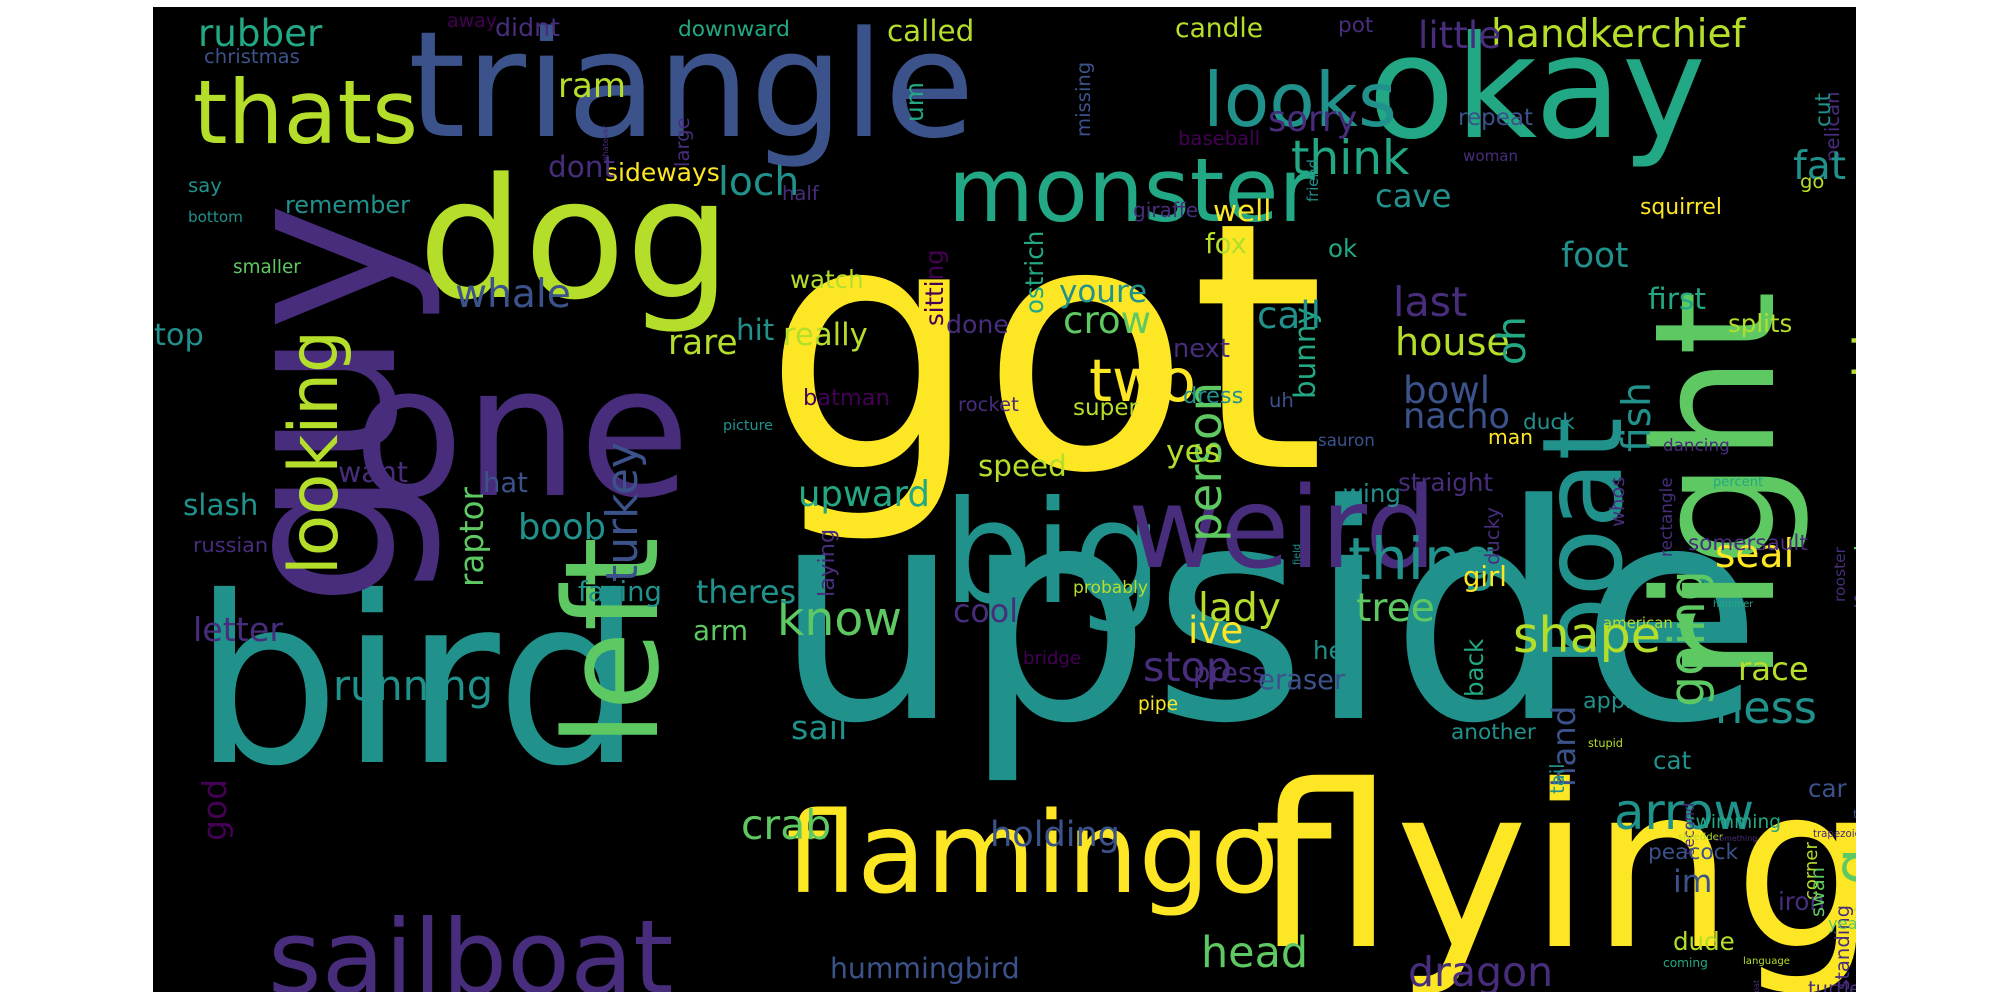 The height and width of the screenshot is (1000, 2000). What do you see at coordinates (1158, 704) in the screenshot?
I see `word-pipe: pipe` at bounding box center [1158, 704].